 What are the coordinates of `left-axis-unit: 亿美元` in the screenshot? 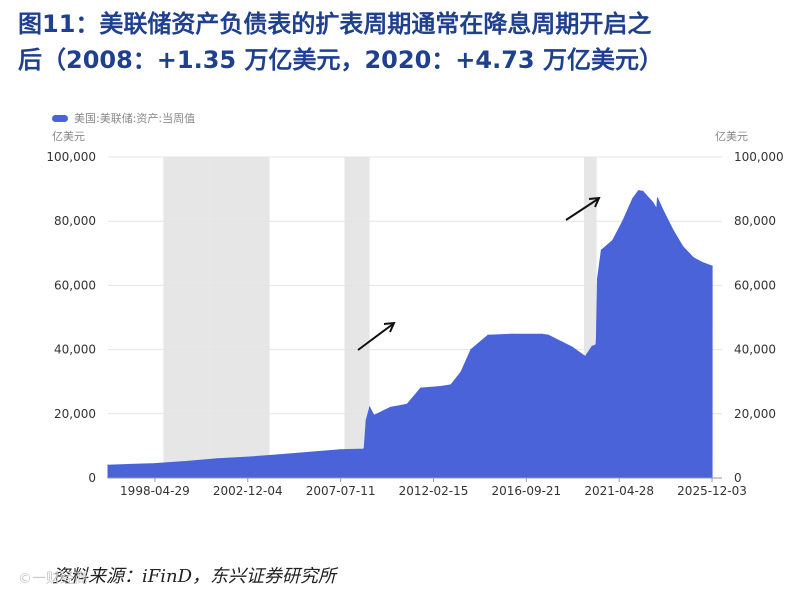 It's located at (68, 136).